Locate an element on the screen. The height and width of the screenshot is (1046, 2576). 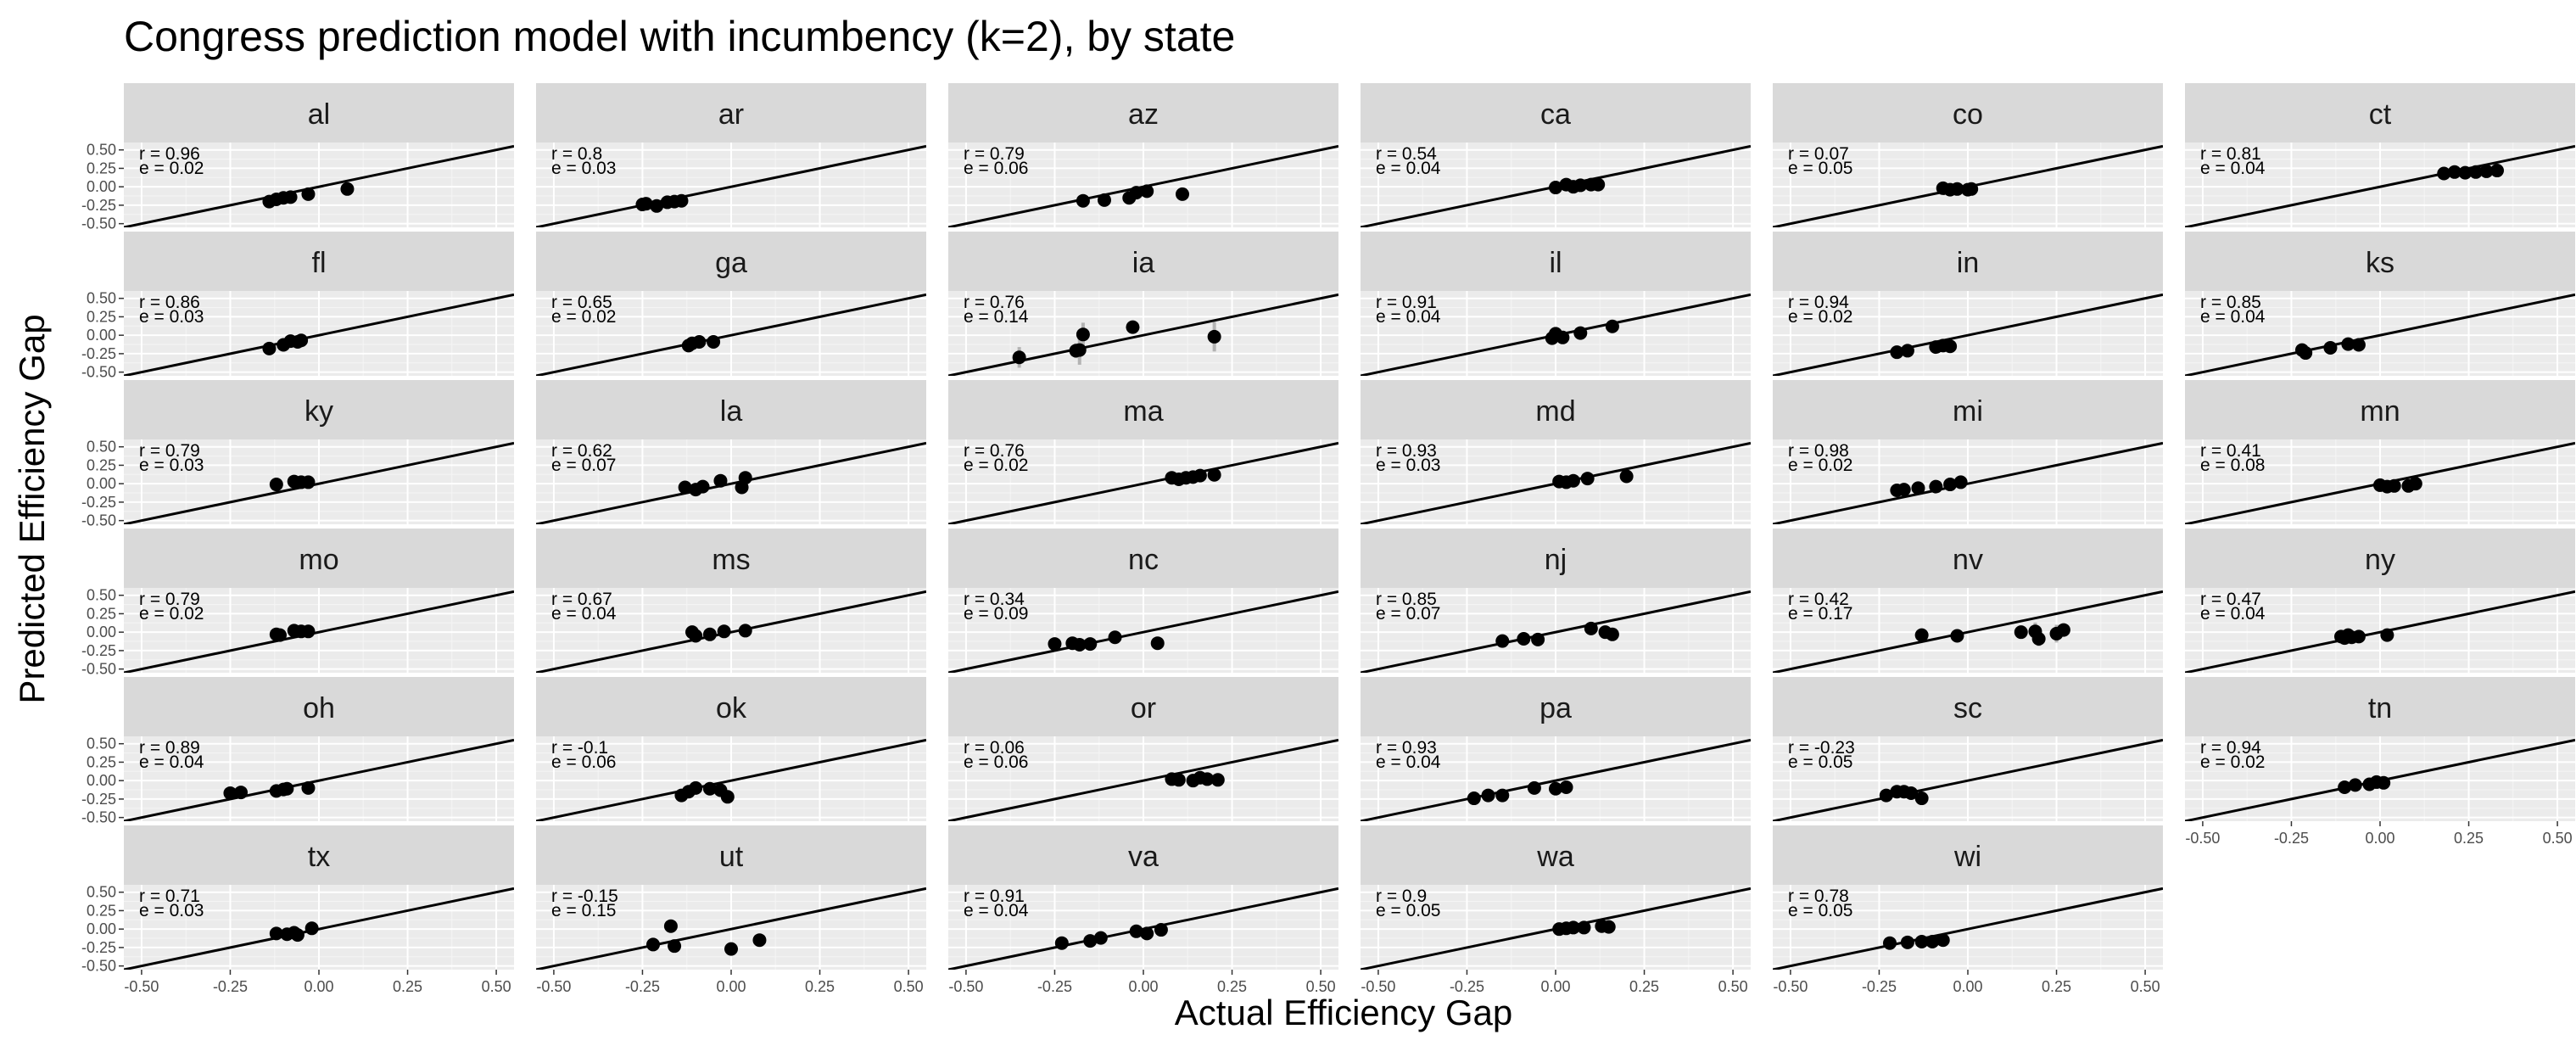
error-label: e = 0.14 is located at coordinates (996, 317).